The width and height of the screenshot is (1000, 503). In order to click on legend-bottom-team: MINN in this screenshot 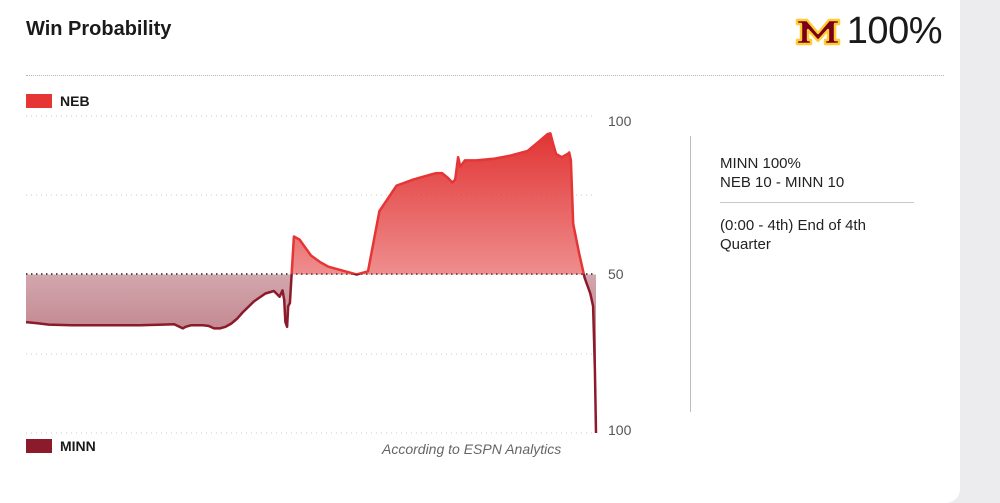, I will do `click(61, 446)`.